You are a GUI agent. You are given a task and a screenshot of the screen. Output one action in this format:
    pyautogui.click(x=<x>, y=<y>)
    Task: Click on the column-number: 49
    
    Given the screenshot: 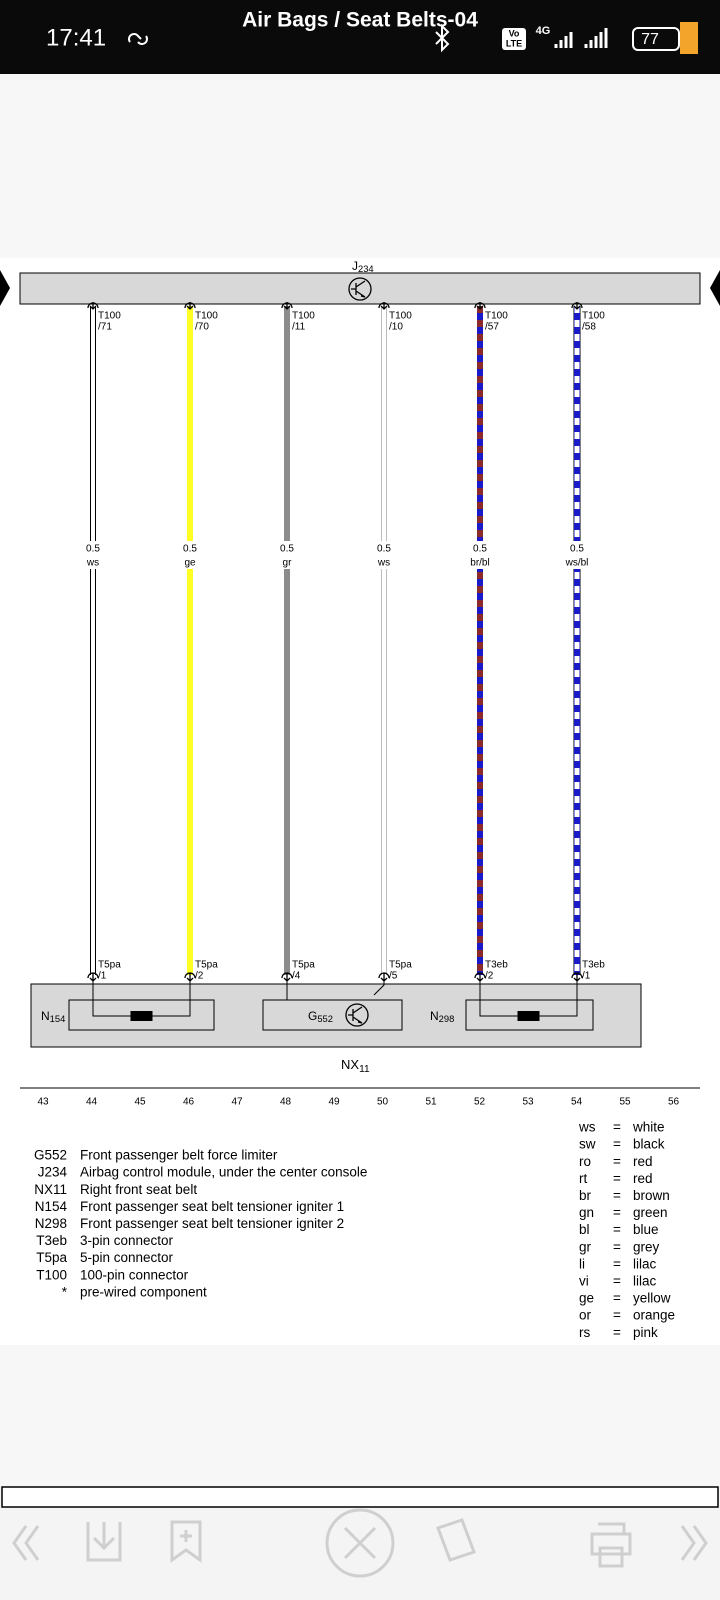 What is the action you would take?
    pyautogui.click(x=334, y=1102)
    